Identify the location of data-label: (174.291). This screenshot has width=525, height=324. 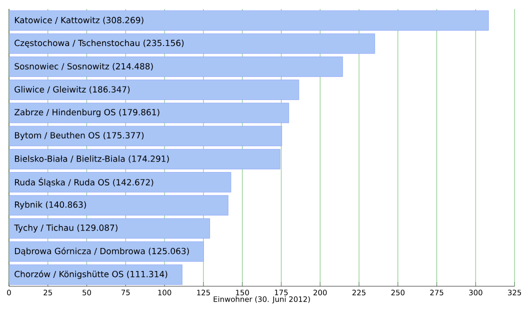
(148, 159).